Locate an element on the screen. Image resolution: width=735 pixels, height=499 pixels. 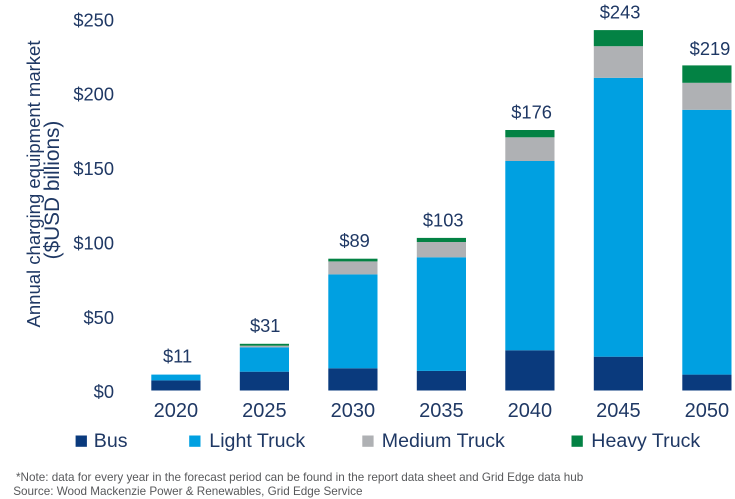
svg-text: 2020 is located at coordinates (176, 411).